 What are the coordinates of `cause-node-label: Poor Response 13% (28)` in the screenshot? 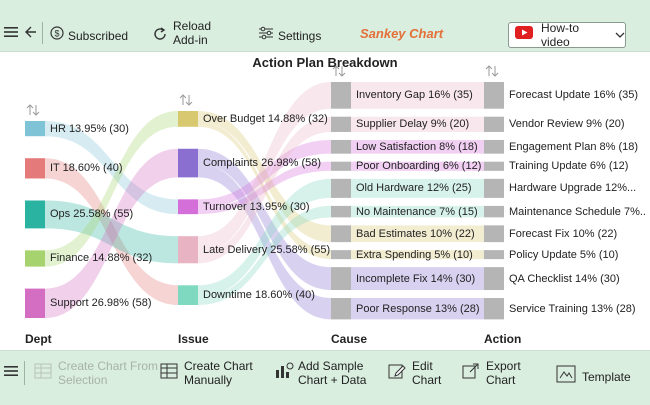 It's located at (418, 308).